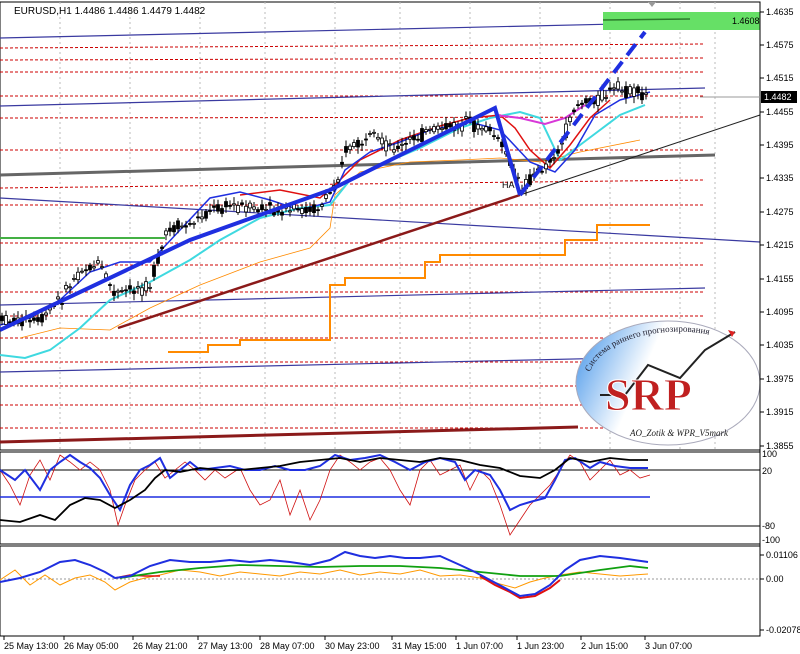 The image size is (800, 654). I want to click on macd-panel, so click(380, 591).